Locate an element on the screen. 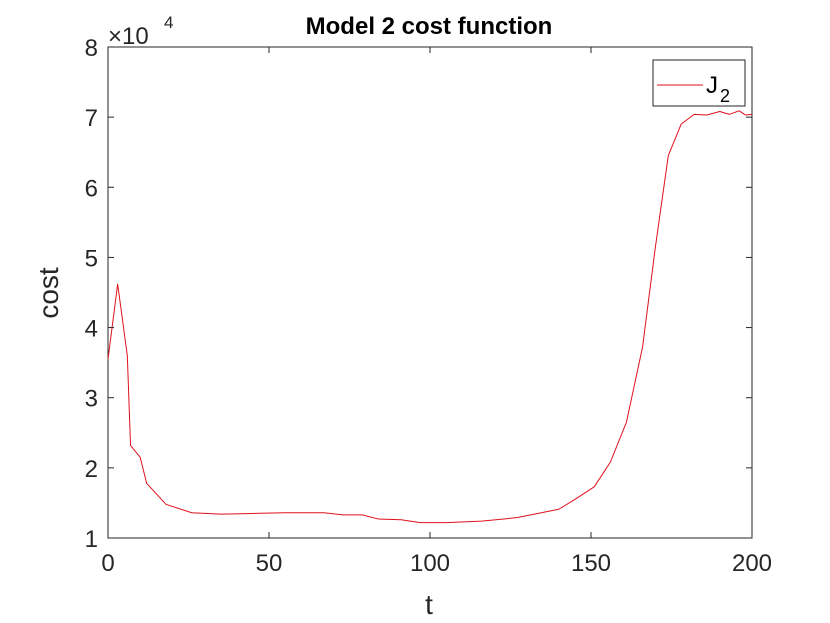 The image size is (830, 623). axis-exponent: ×10 4 is located at coordinates (140, 31).